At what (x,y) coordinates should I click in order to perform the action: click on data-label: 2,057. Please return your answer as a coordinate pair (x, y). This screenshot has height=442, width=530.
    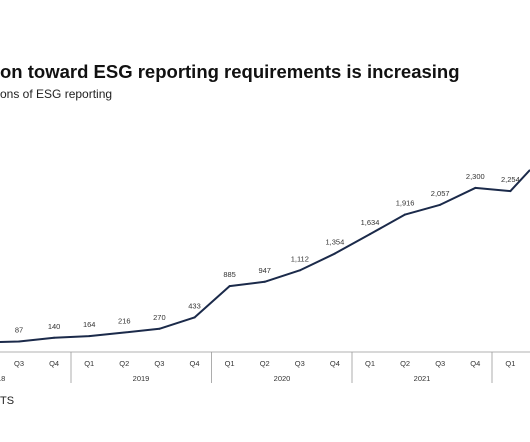
    Looking at the image, I should click on (440, 193).